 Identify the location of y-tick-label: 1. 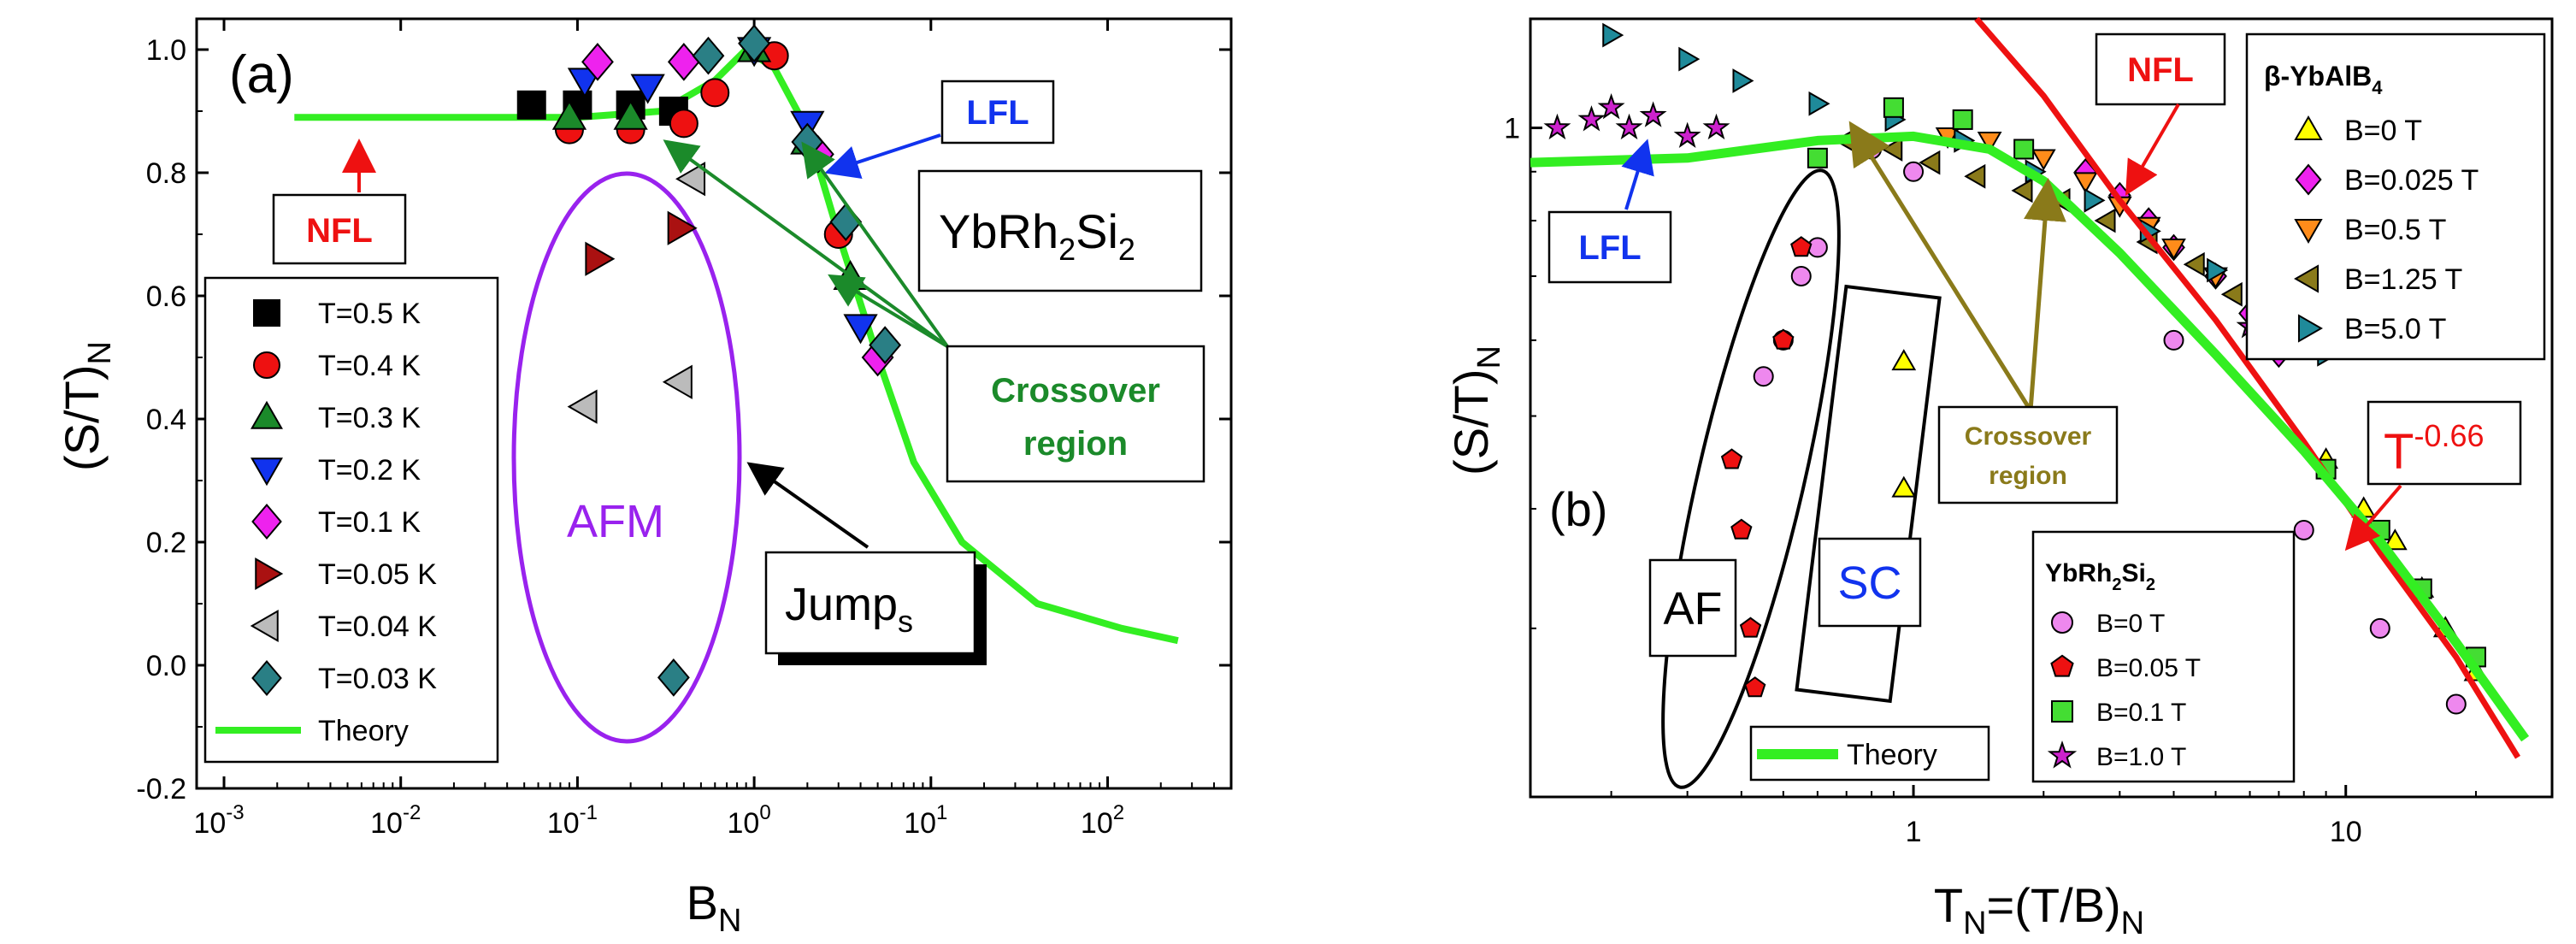
(1512, 129).